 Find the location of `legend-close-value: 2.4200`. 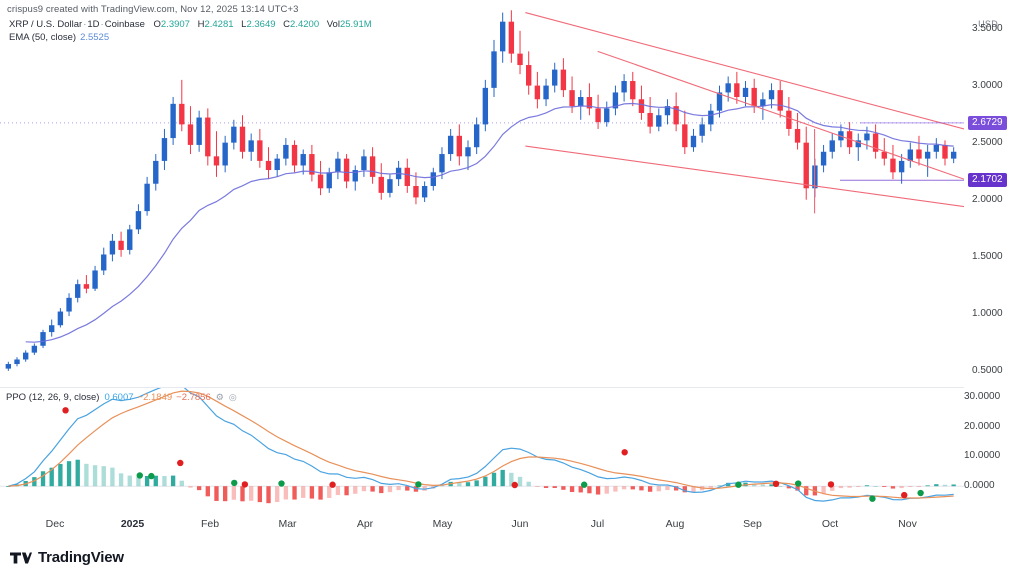

legend-close-value: 2.4200 is located at coordinates (305, 24).